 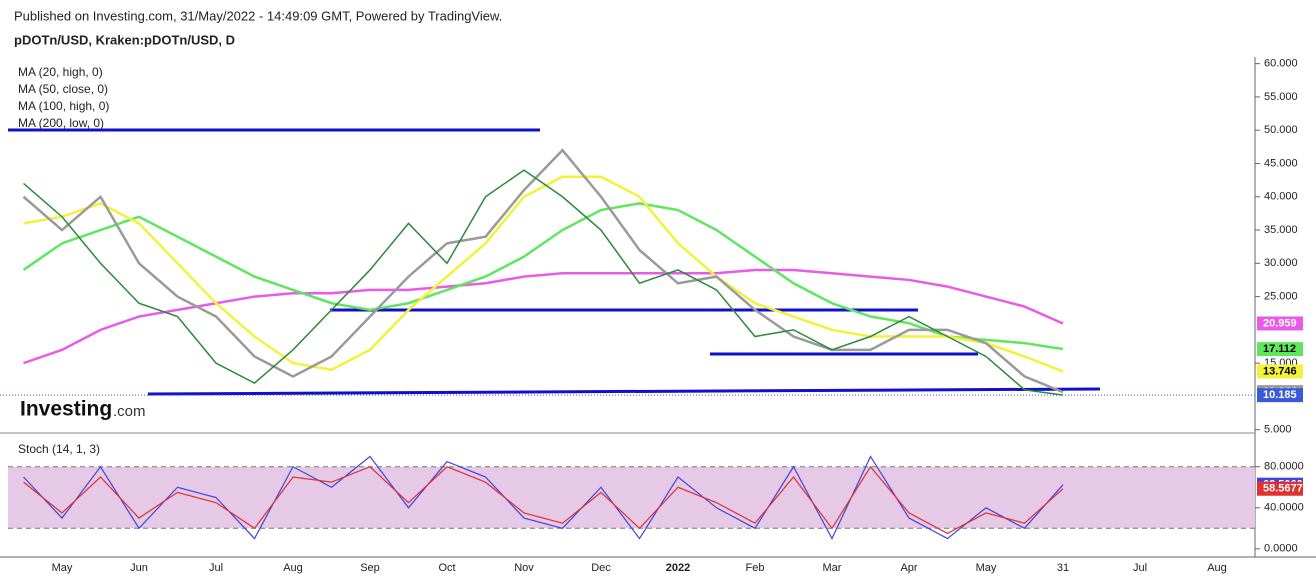 What do you see at coordinates (624, 391) in the screenshot?
I see `drawn-level` at bounding box center [624, 391].